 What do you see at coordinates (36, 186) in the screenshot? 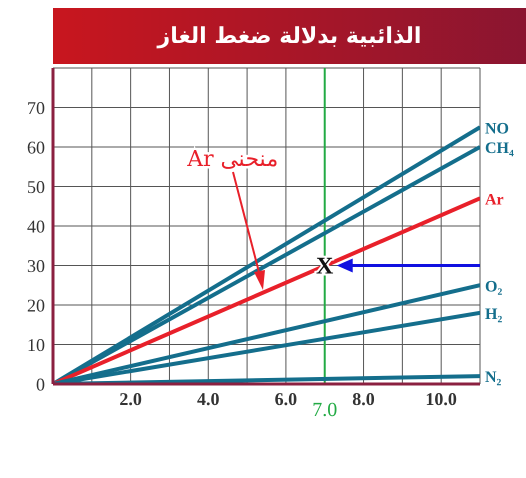
I see `y-tick-label: 50` at bounding box center [36, 186].